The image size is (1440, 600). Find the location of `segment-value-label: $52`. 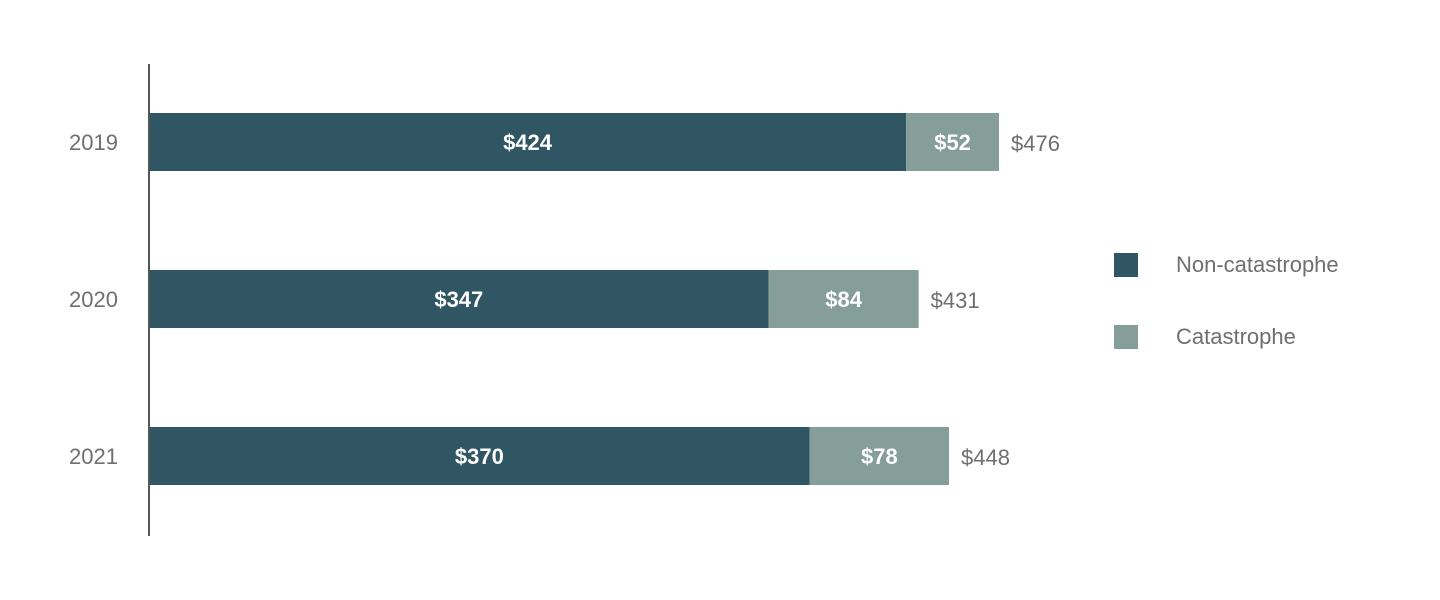

segment-value-label: $52 is located at coordinates (952, 142).